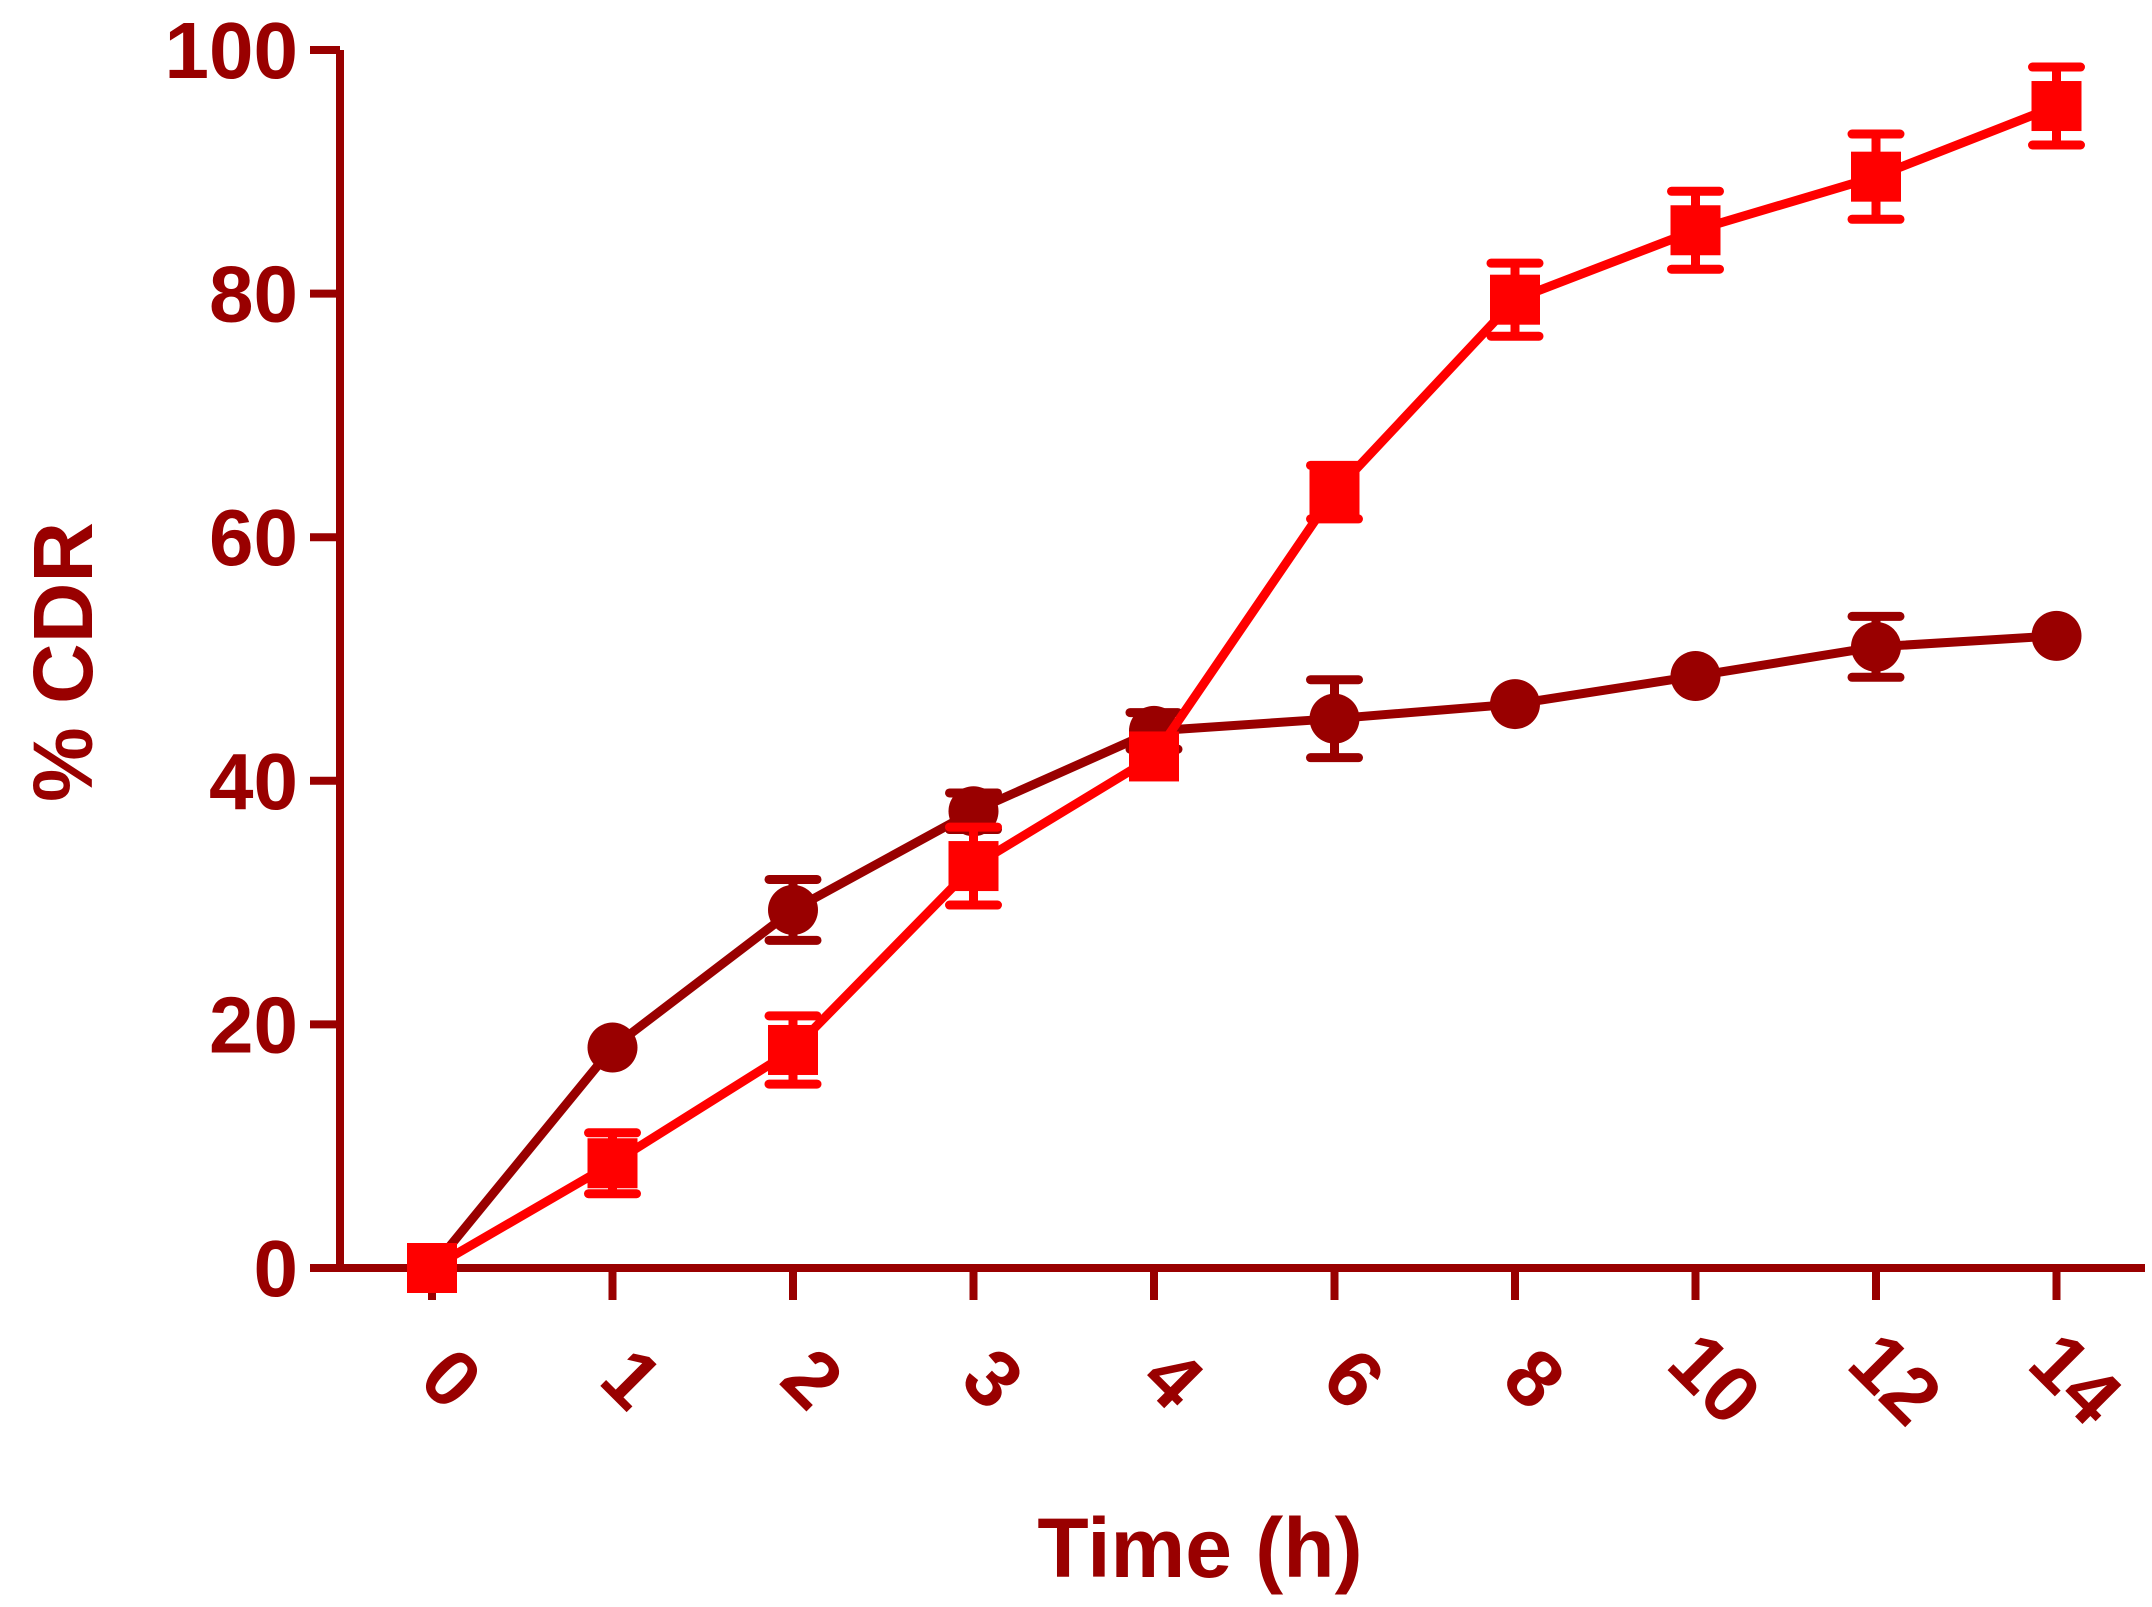 The image size is (2152, 1607). What do you see at coordinates (993, 1378) in the screenshot?
I see `x-tick-label: 3` at bounding box center [993, 1378].